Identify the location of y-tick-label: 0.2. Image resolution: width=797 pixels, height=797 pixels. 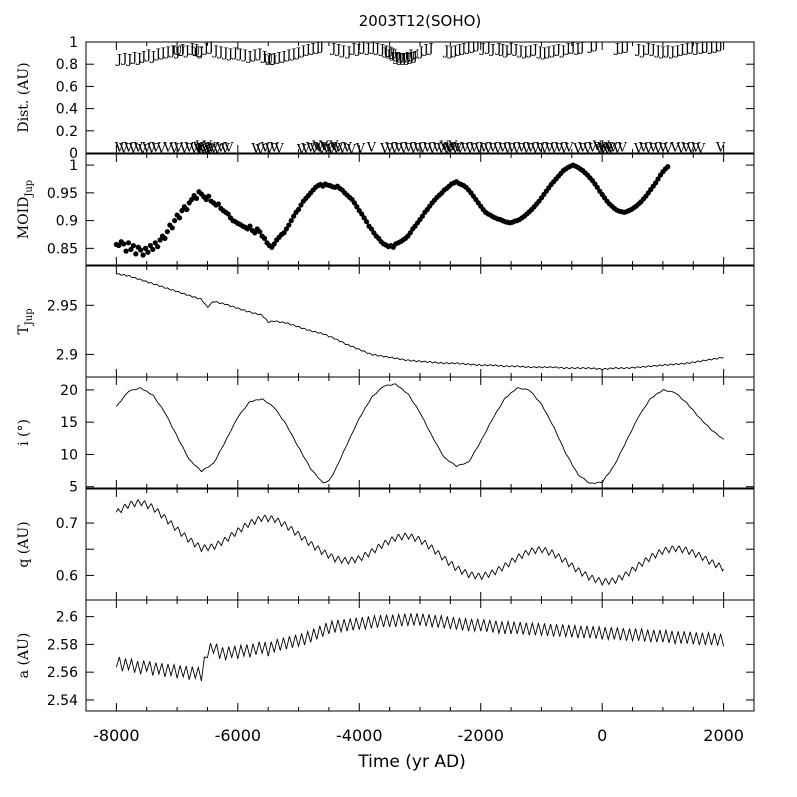
(67, 132).